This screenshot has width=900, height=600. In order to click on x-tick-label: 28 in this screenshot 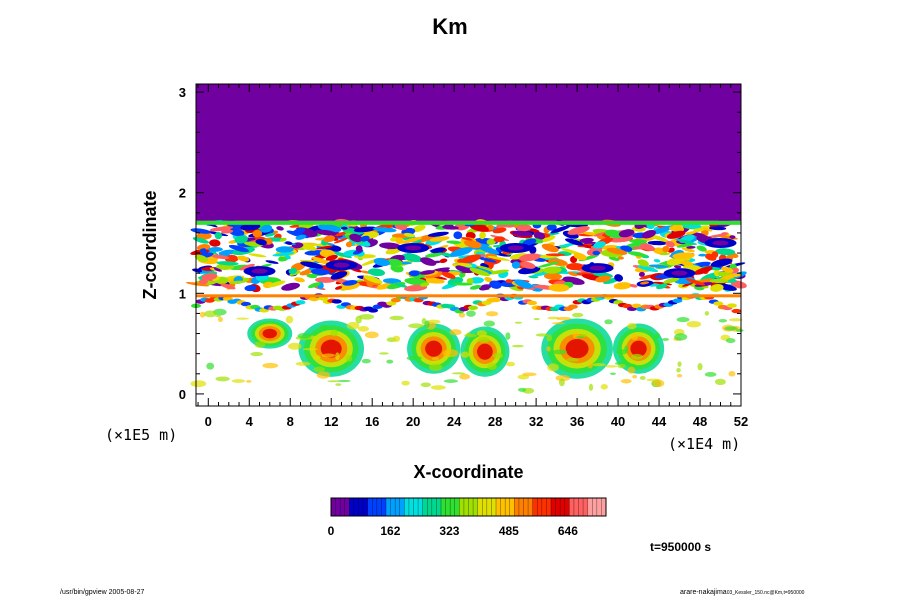, I will do `click(495, 421)`.